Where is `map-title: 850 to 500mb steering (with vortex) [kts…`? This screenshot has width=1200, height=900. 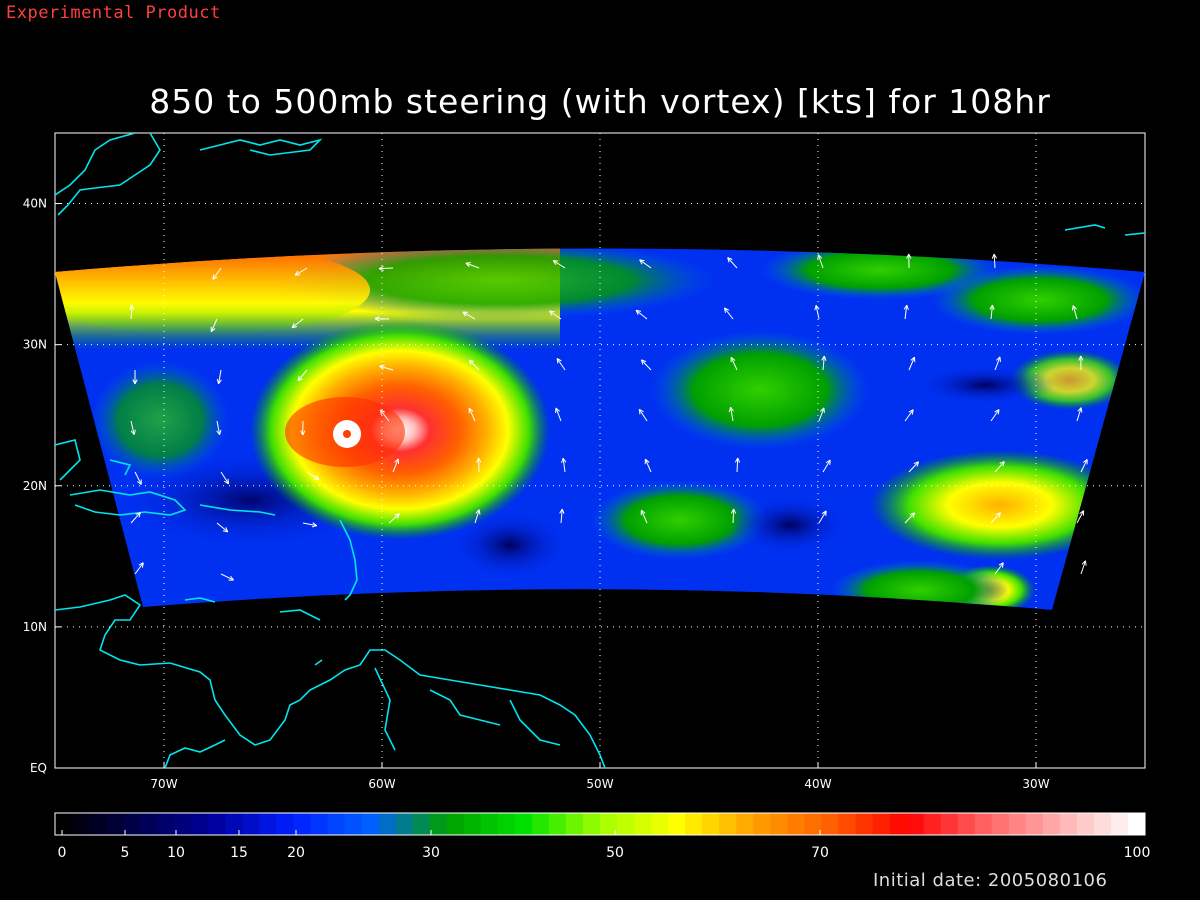
map-title: 850 to 500mb steering (with vortex) [kts… is located at coordinates (600, 101).